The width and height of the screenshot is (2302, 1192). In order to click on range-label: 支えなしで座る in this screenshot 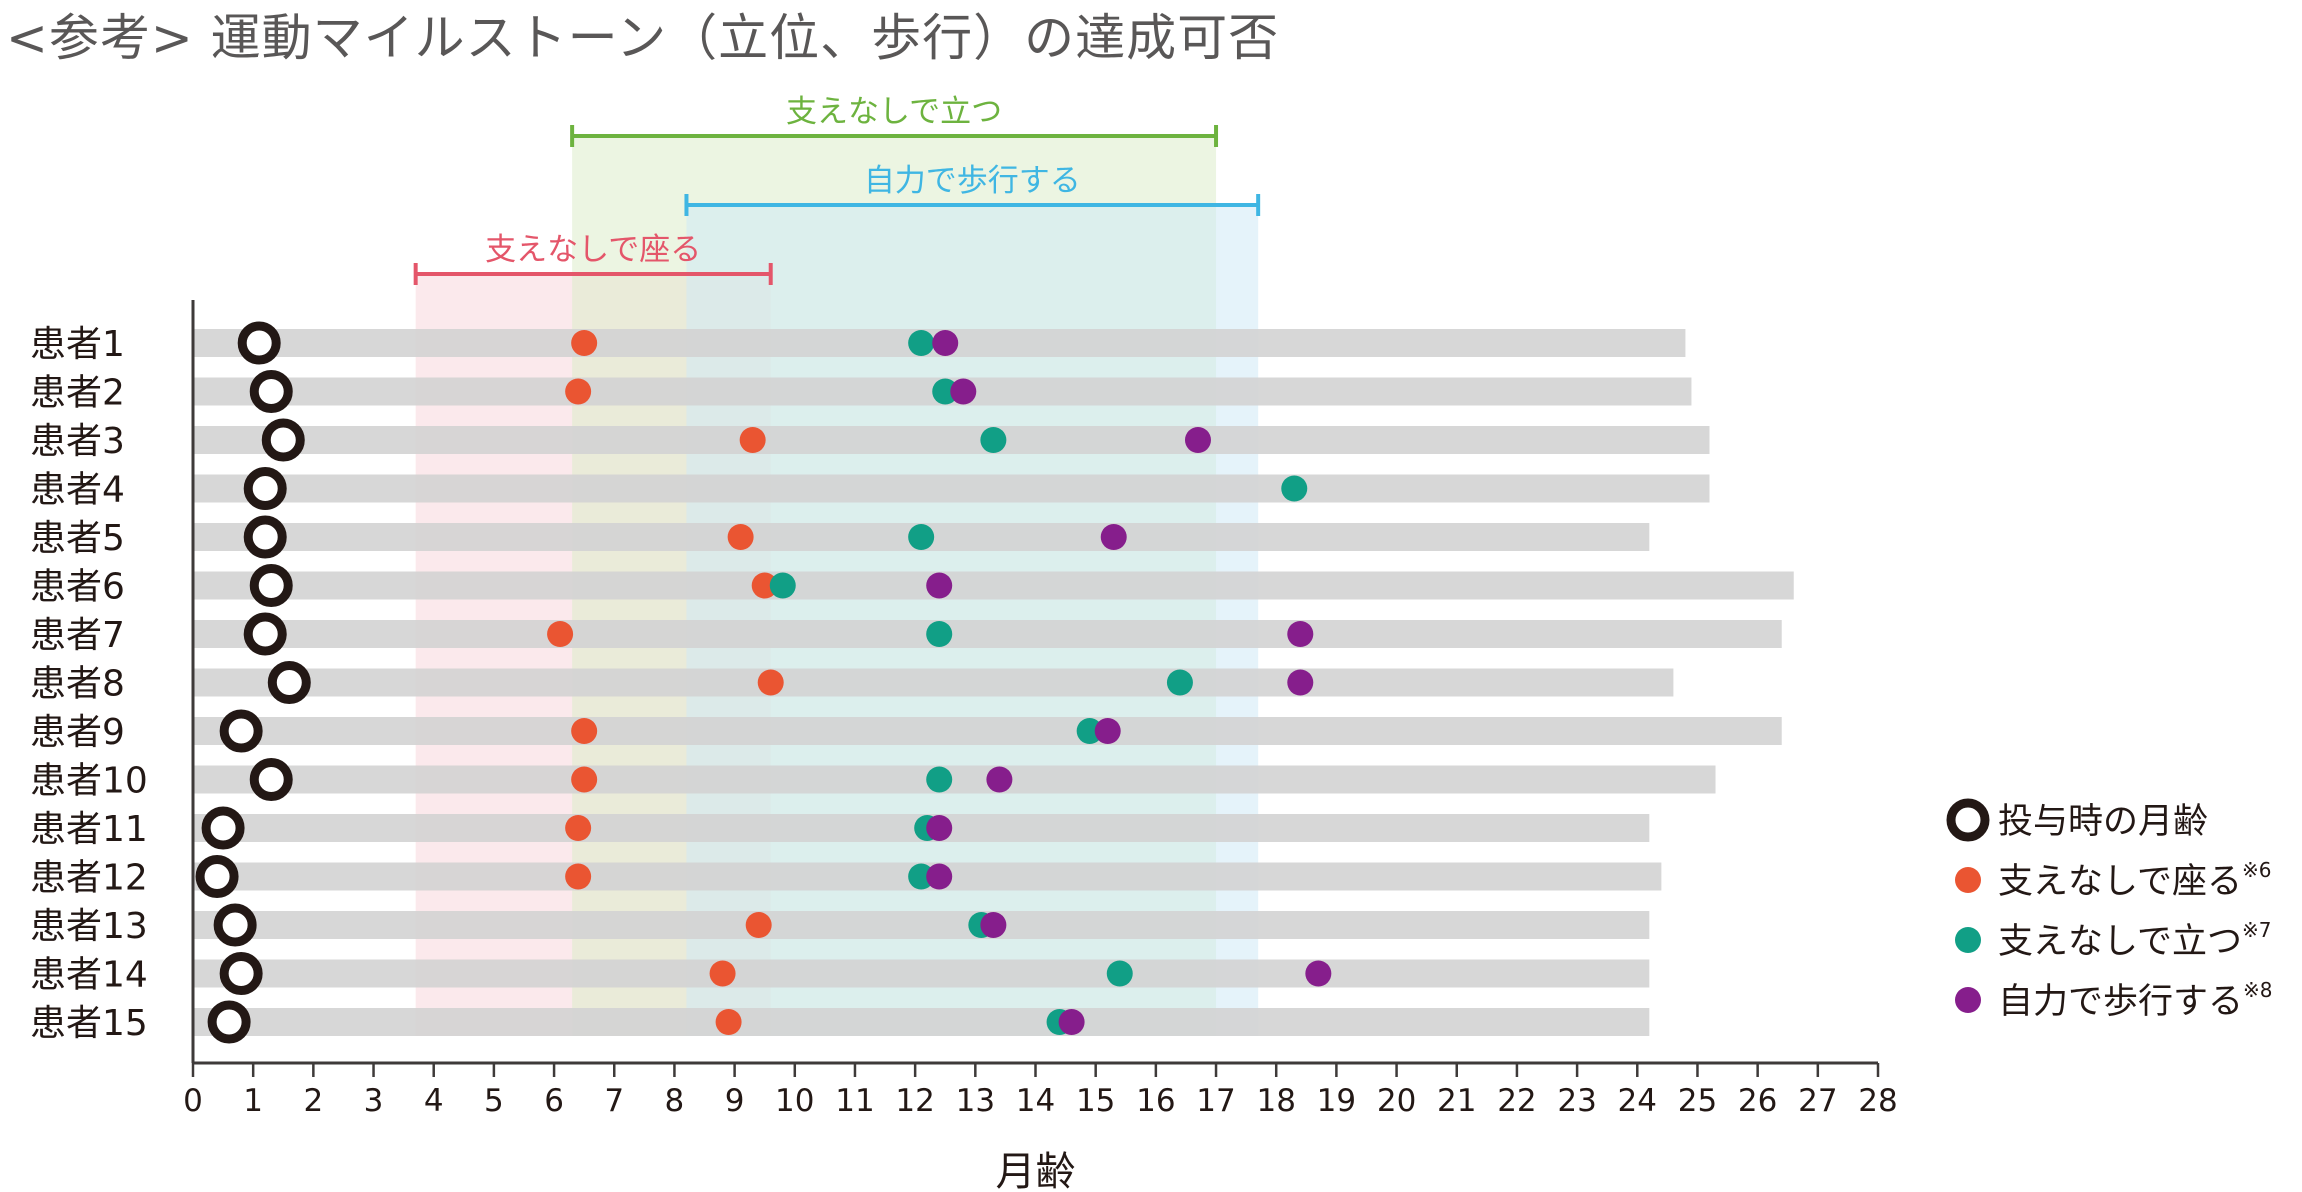, I will do `click(593, 250)`.